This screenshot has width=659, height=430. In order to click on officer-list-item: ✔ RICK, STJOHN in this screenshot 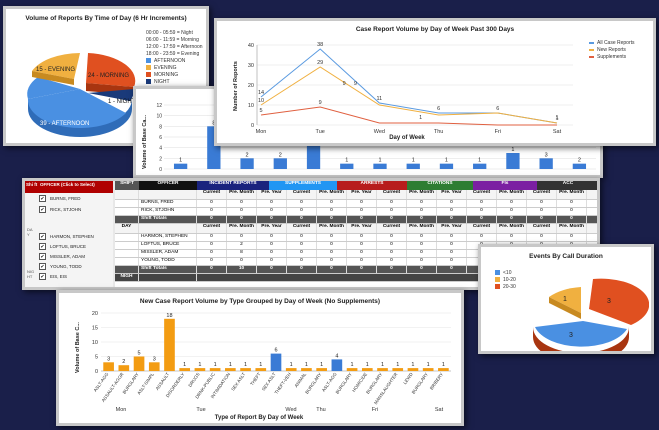, I will do `click(69, 209)`.